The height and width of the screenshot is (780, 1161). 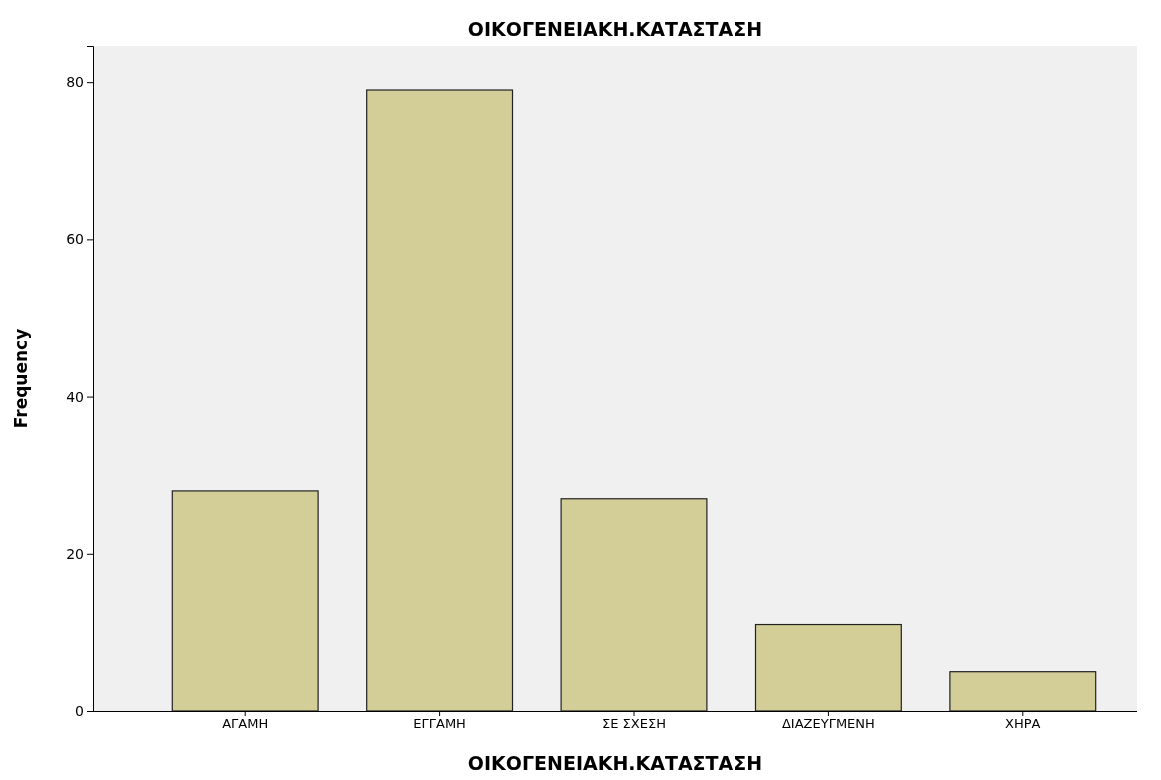 What do you see at coordinates (634, 724) in the screenshot?
I see `x-tick-label: ΣΕ ΣΧΕΣΗ` at bounding box center [634, 724].